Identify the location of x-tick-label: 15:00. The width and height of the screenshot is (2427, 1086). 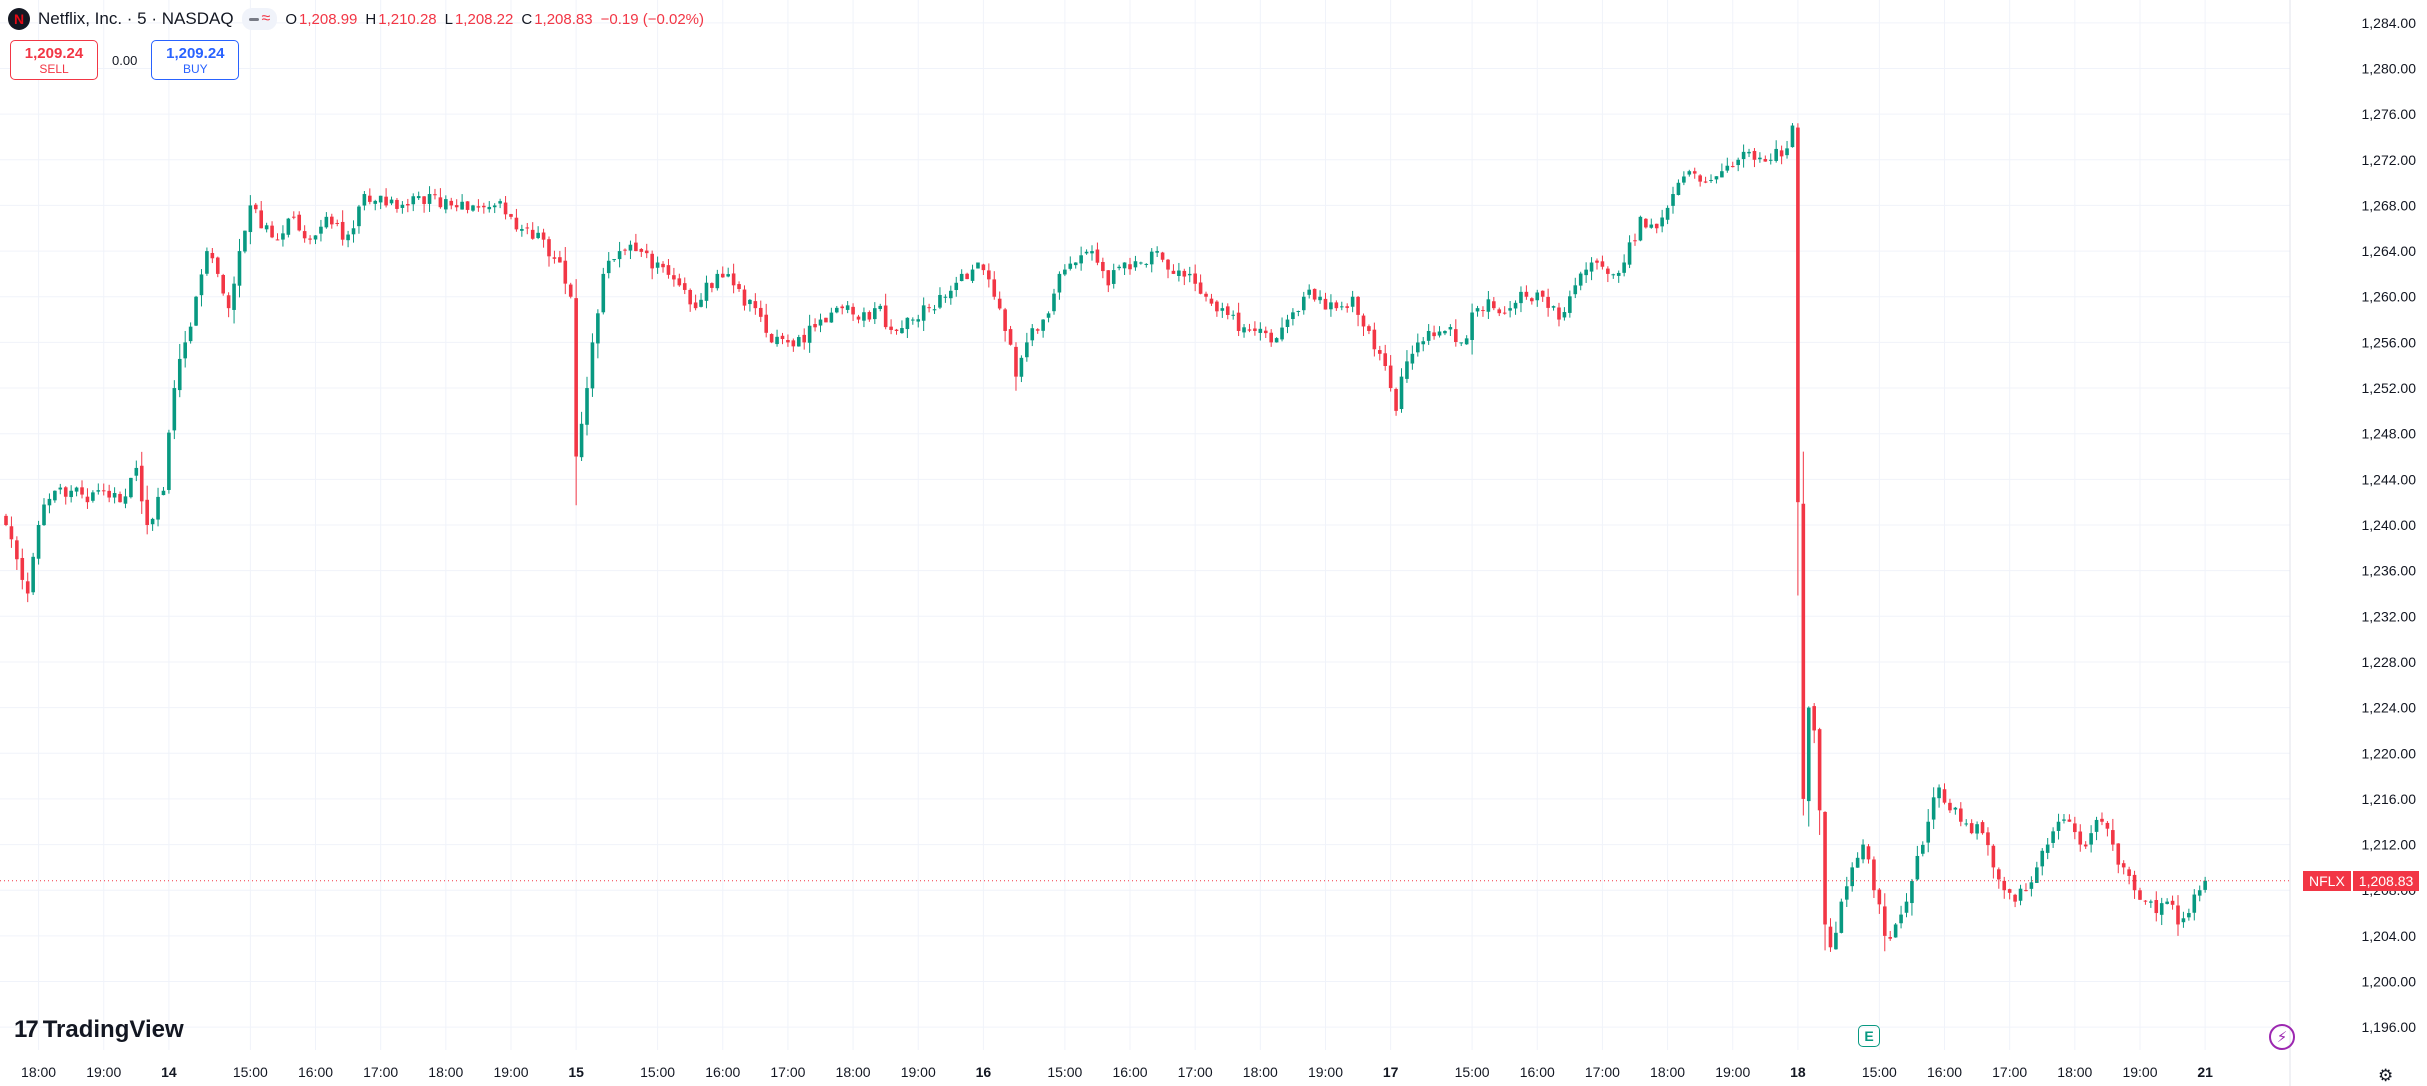
(1879, 1072).